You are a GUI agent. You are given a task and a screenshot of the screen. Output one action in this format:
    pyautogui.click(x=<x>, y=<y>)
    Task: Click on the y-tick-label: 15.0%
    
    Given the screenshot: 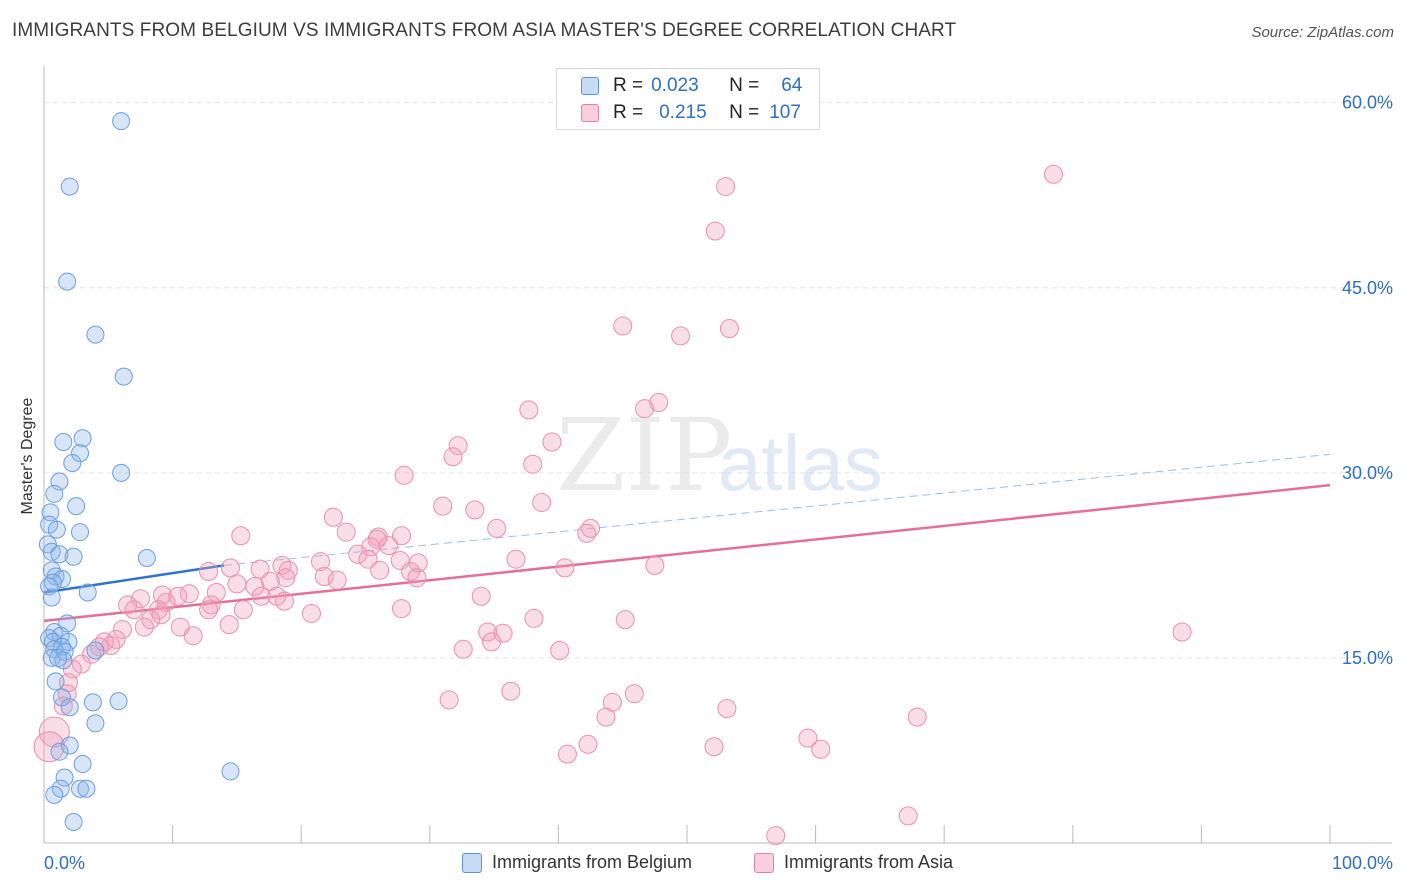 What is the action you would take?
    pyautogui.click(x=1367, y=658)
    